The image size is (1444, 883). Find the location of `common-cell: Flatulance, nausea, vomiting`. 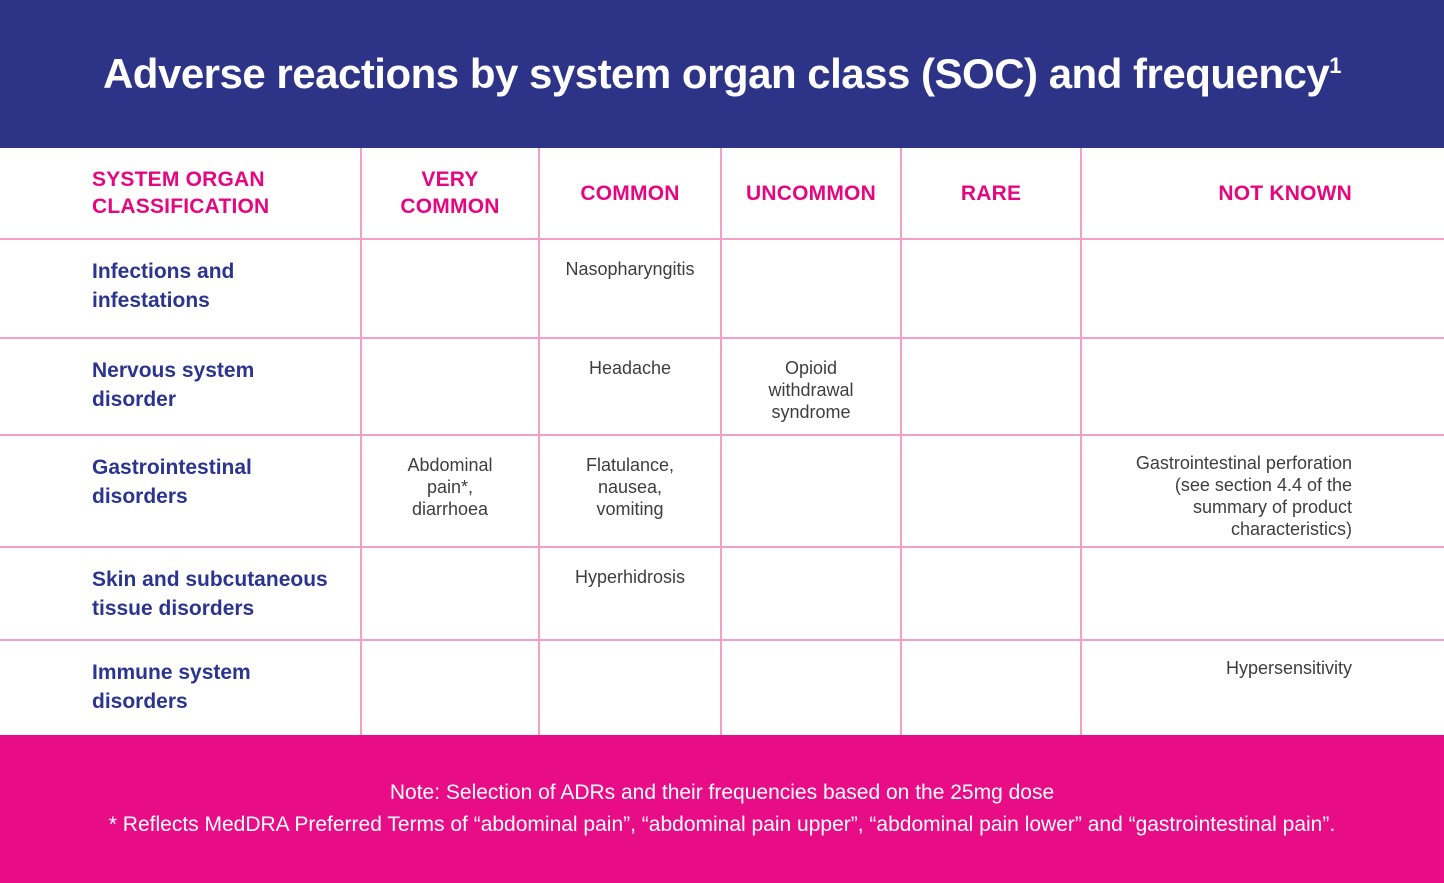

common-cell: Flatulance, nausea, vomiting is located at coordinates (631, 492).